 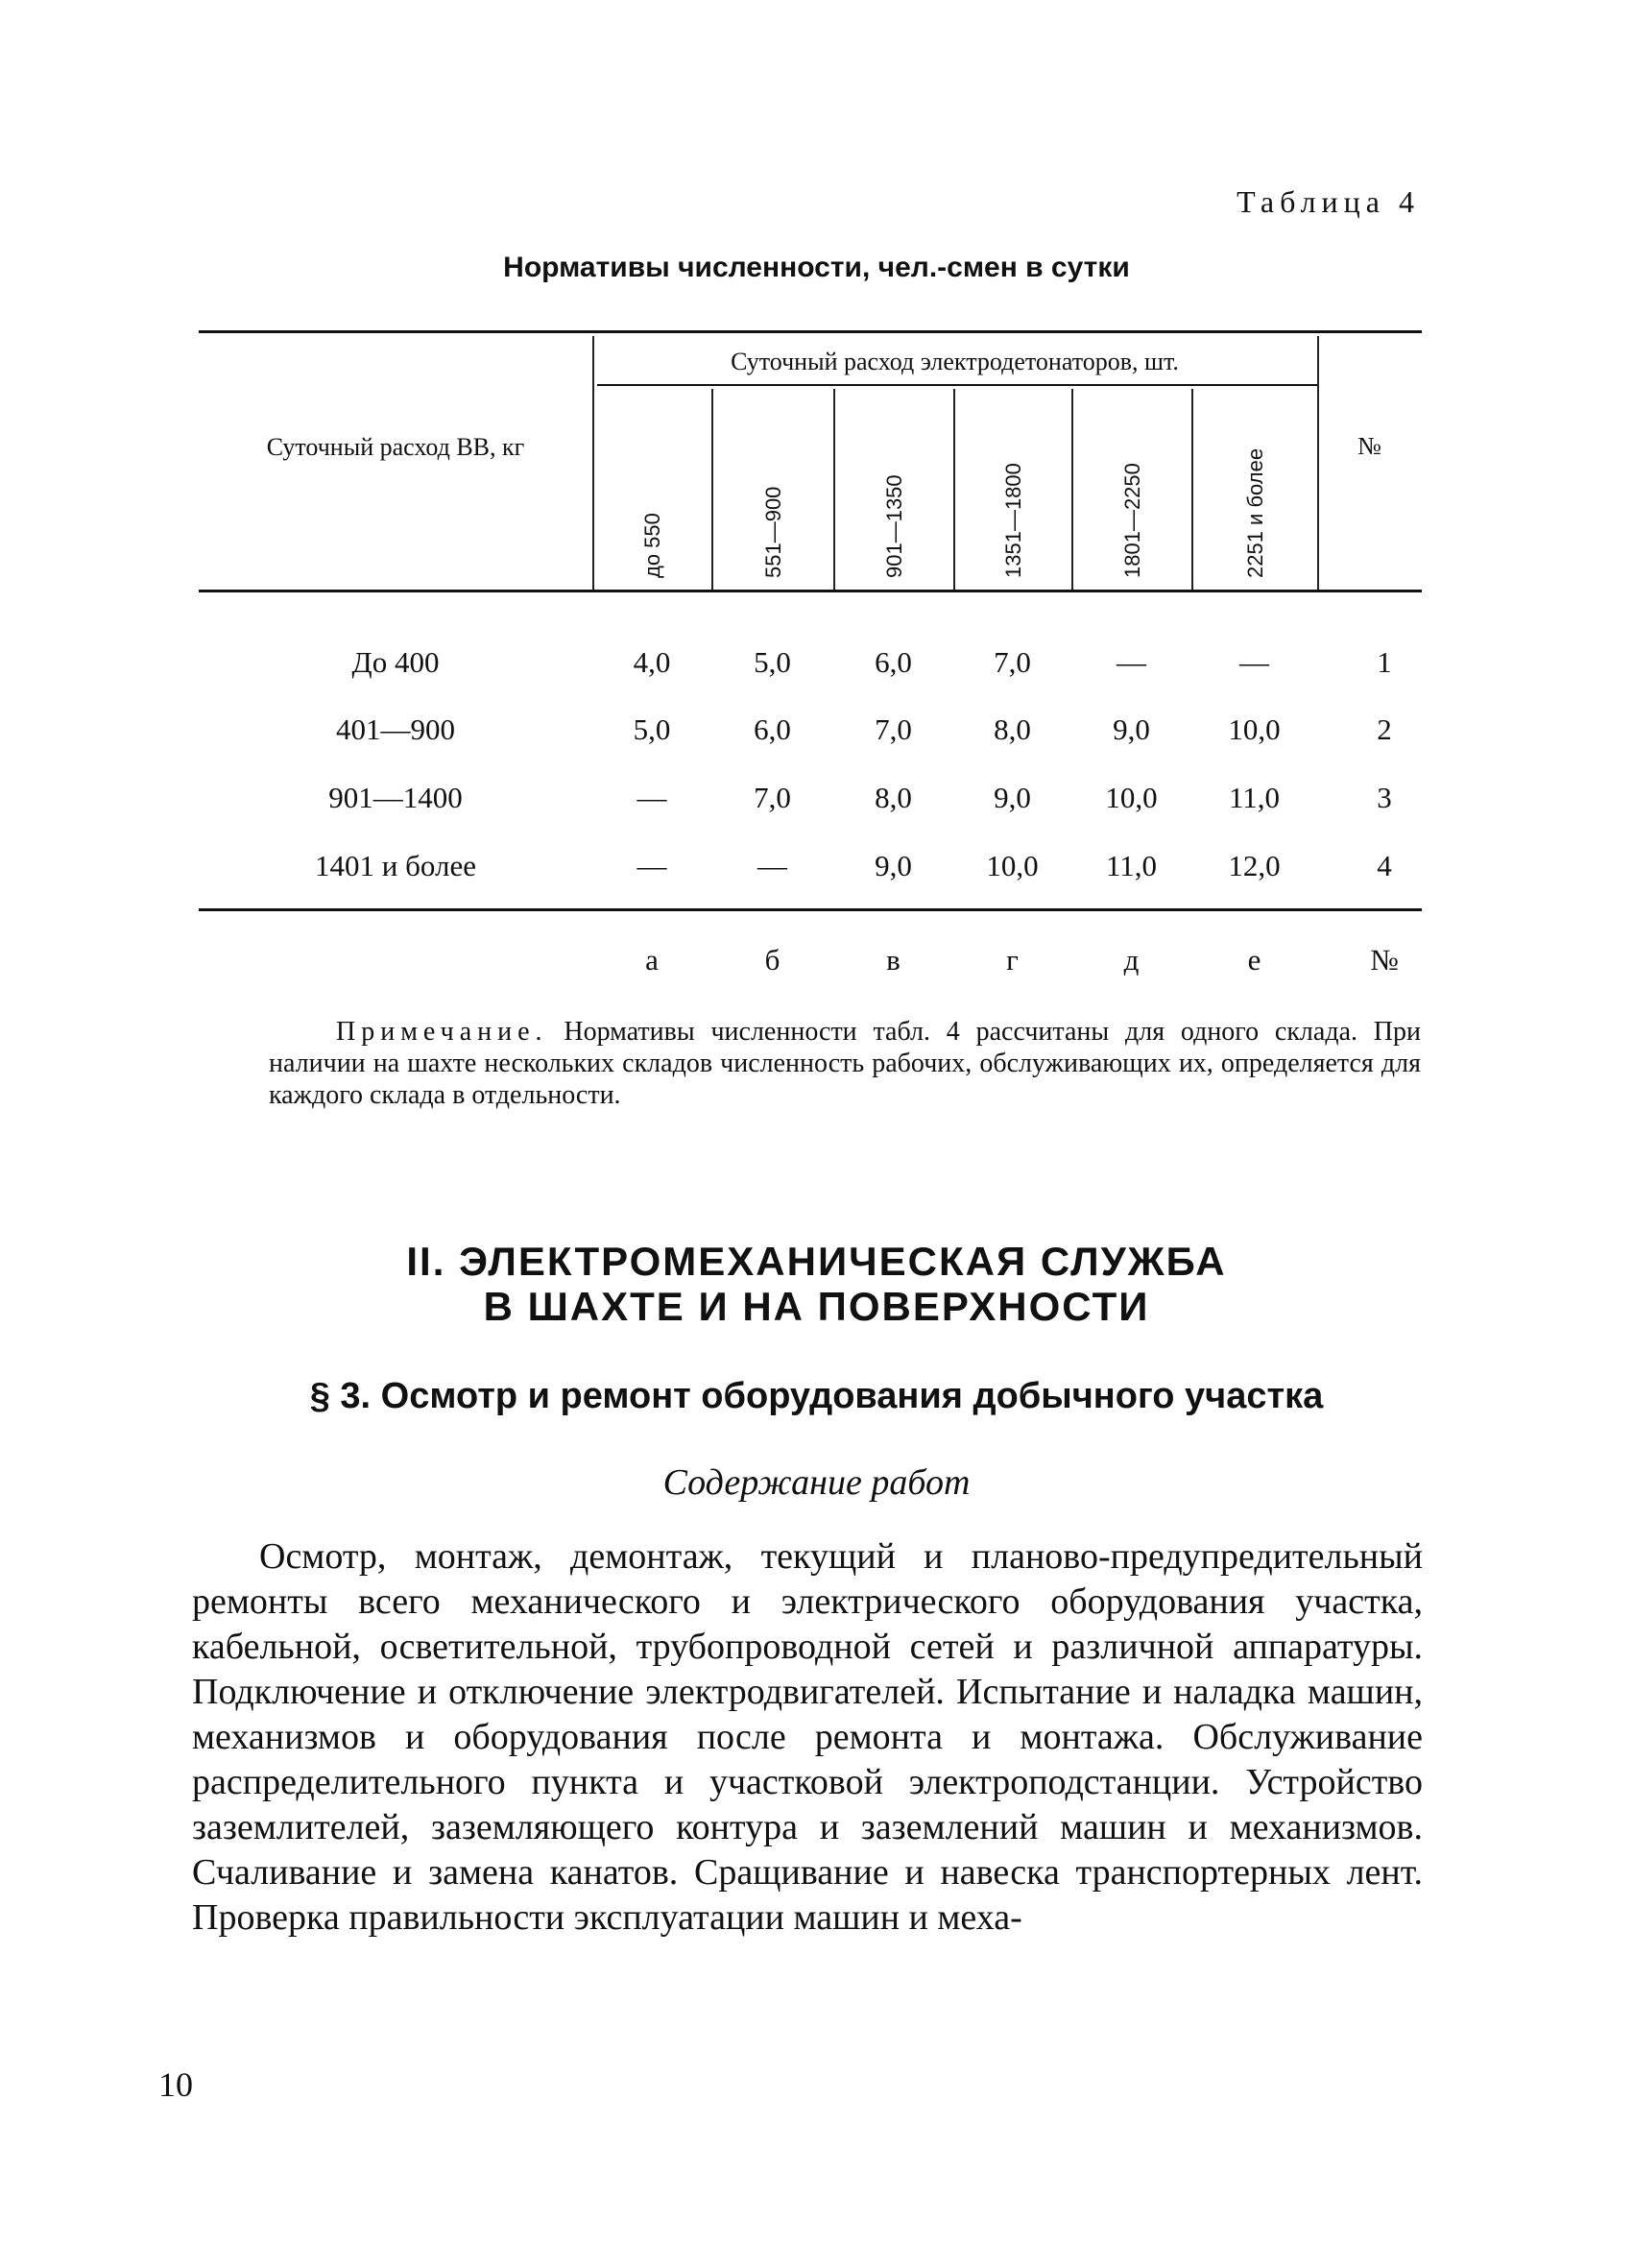 I want to click on column-letter: д, so click(x=1132, y=960).